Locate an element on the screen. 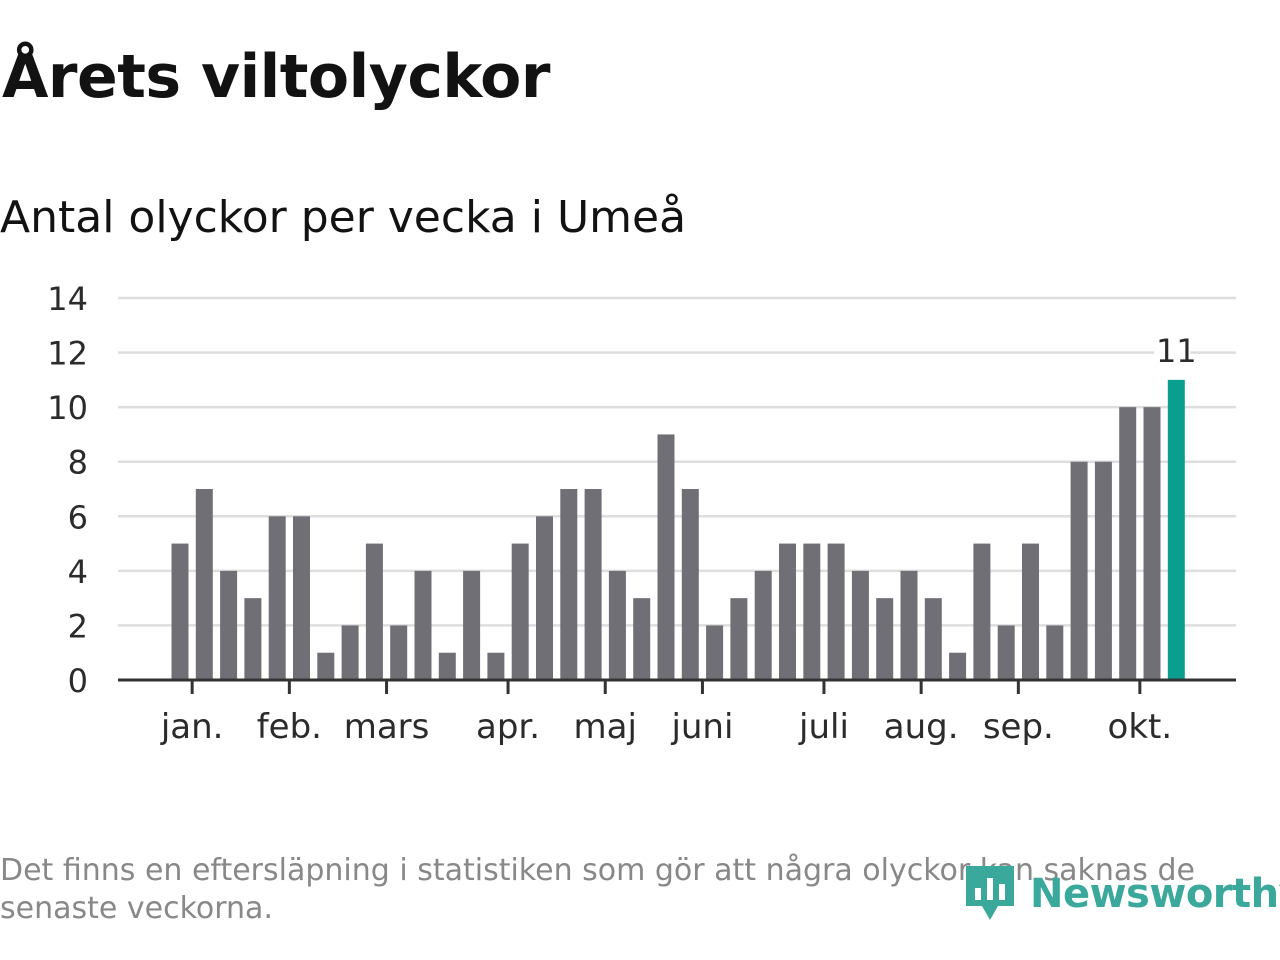  x-tick-label: aug. is located at coordinates (921, 727).